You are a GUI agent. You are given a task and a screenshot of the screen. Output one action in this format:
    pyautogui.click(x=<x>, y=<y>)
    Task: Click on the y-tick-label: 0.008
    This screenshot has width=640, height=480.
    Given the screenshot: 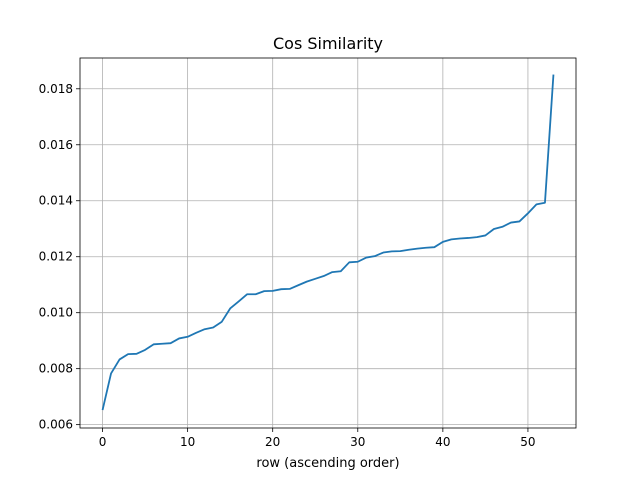 What is the action you would take?
    pyautogui.click(x=56, y=369)
    